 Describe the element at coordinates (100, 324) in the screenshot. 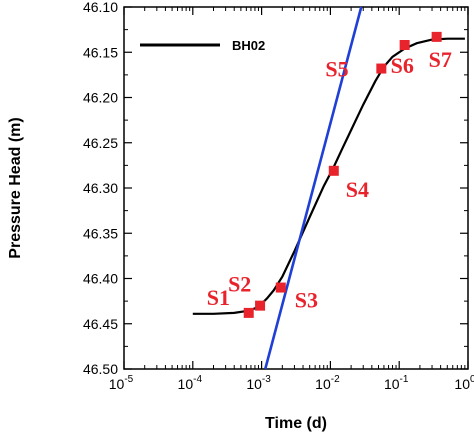

I see `y-tick-label: 46.45` at that location.